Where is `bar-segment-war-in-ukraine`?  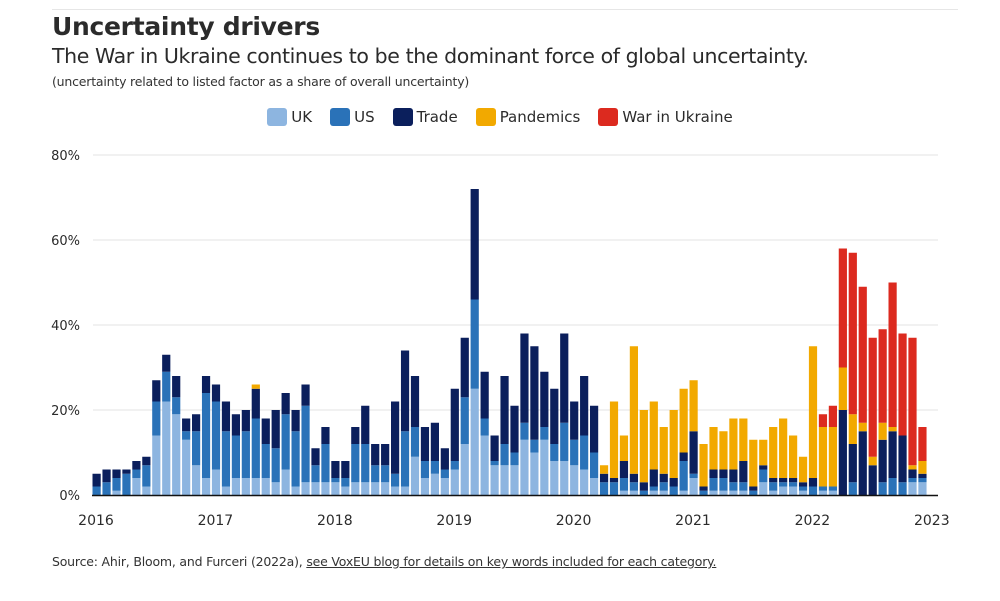
bar-segment-war-in-ukraine is located at coordinates (902, 384).